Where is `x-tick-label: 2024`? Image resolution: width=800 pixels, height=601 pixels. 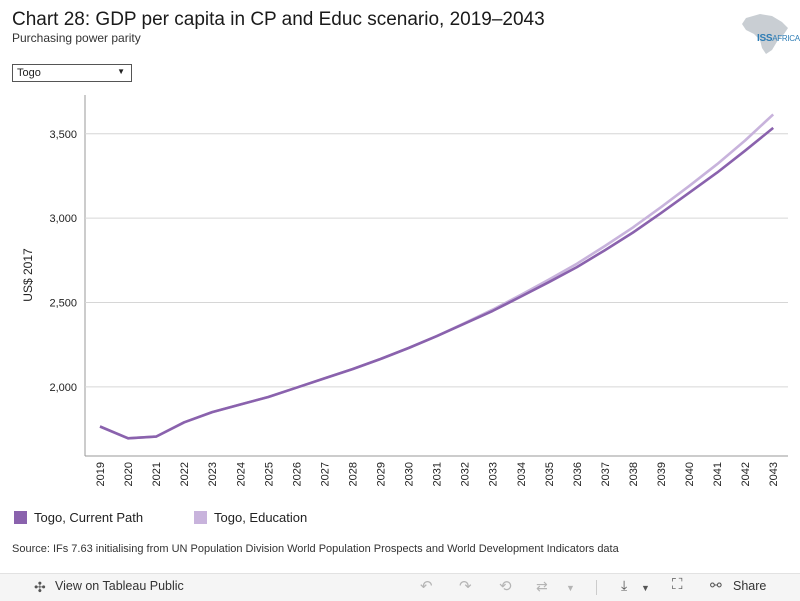 x-tick-label: 2024 is located at coordinates (241, 474).